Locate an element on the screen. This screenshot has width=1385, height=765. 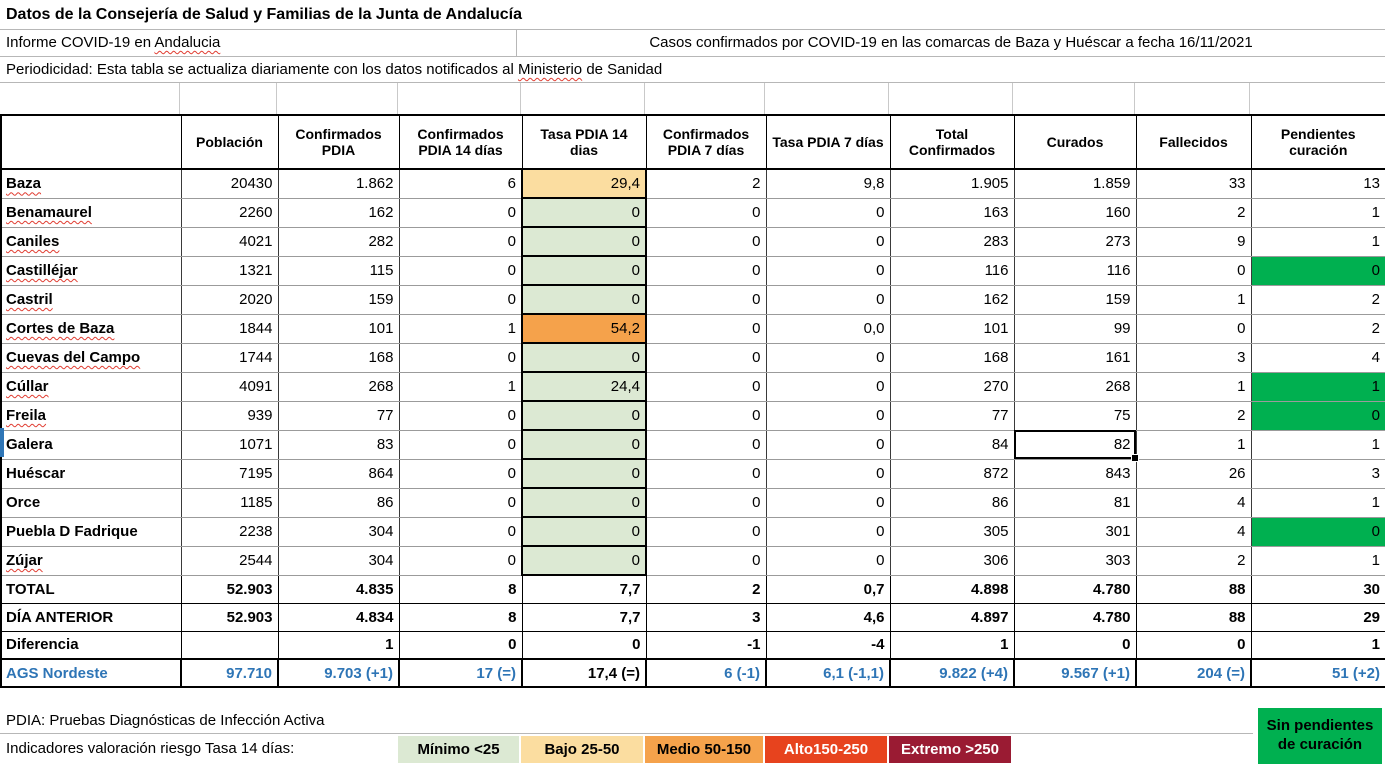
cell-confirmados-pdia-14-dias: 1 is located at coordinates (460, 386).